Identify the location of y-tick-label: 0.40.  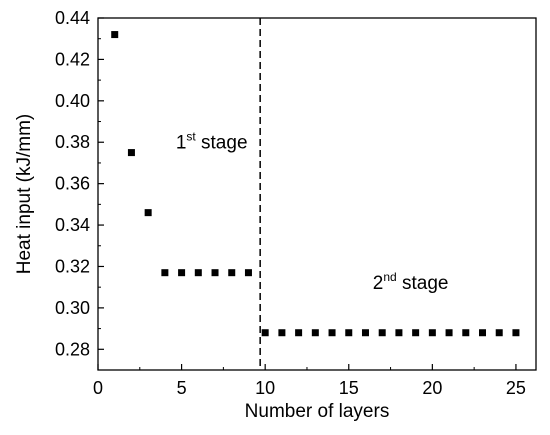
(72, 101).